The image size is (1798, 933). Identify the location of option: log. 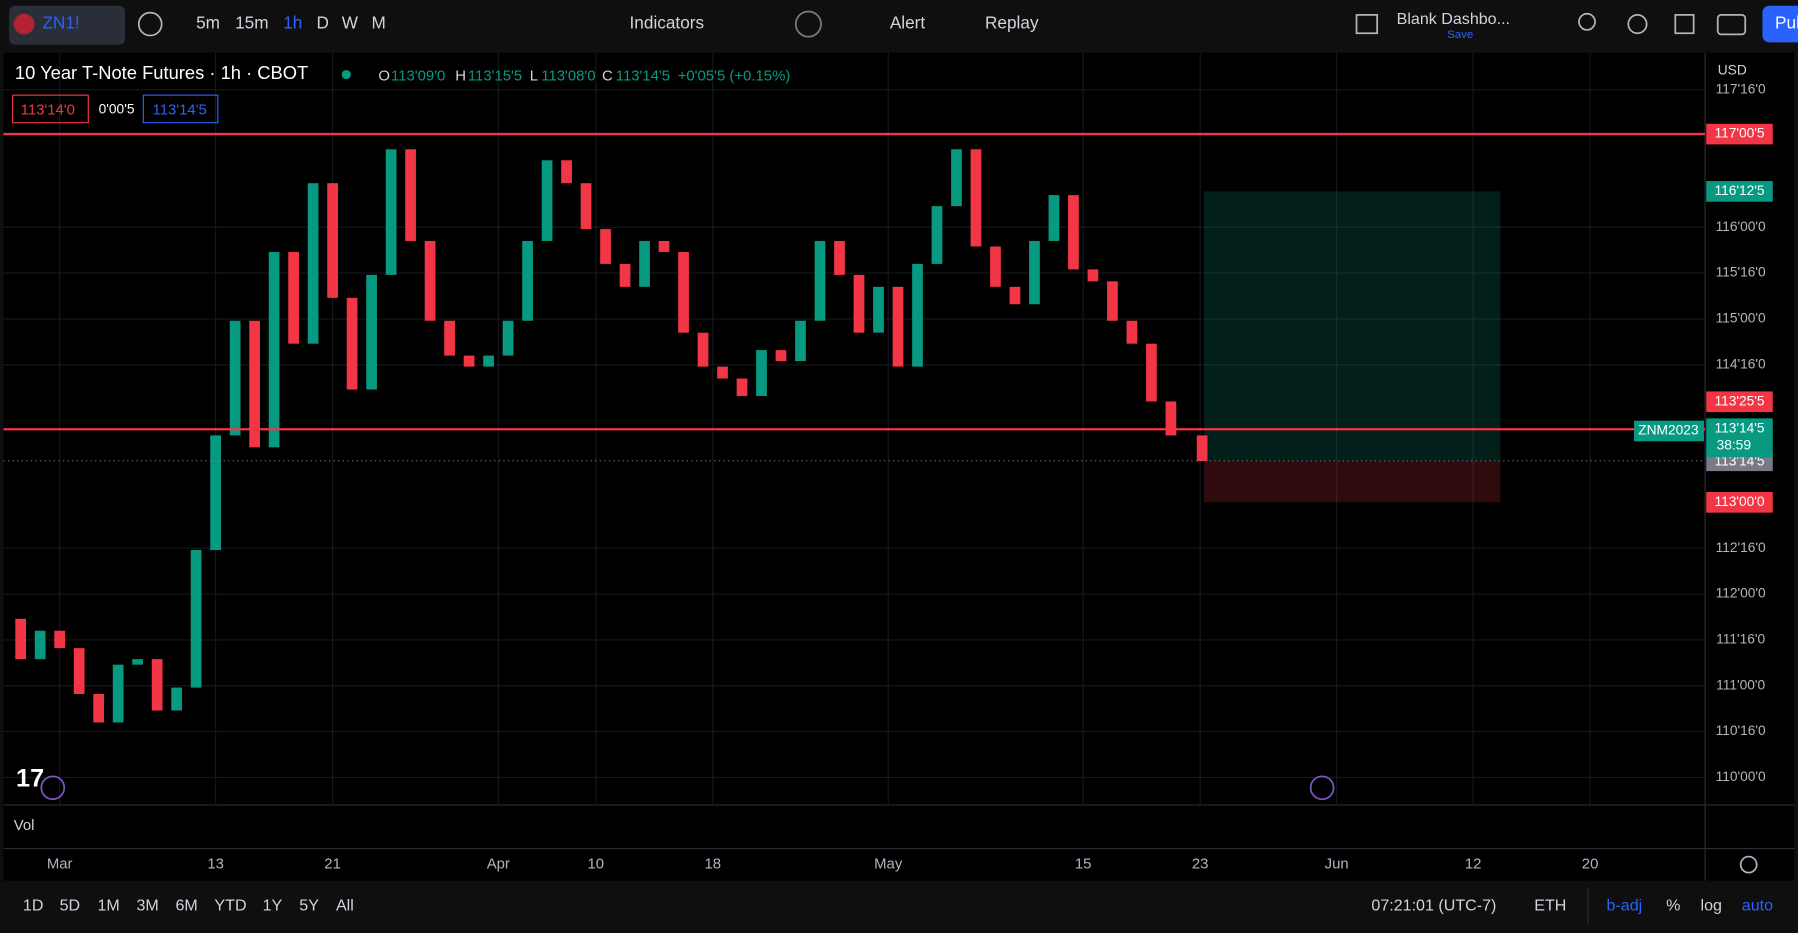
(1711, 904).